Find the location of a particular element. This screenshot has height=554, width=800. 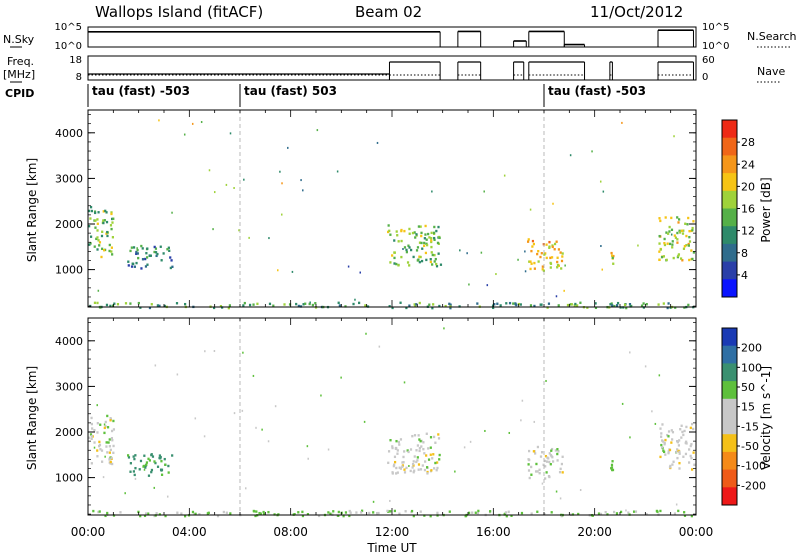

colorbar-tick-label: 4 is located at coordinates (744, 275).